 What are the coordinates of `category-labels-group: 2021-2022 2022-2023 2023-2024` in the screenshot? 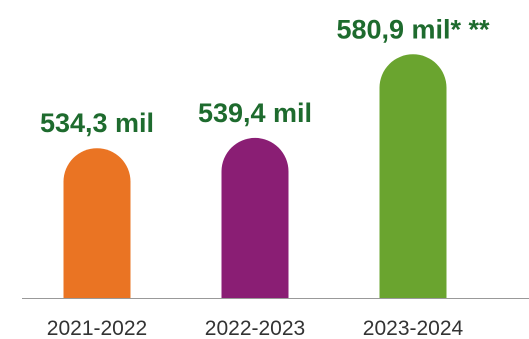 It's located at (255, 328).